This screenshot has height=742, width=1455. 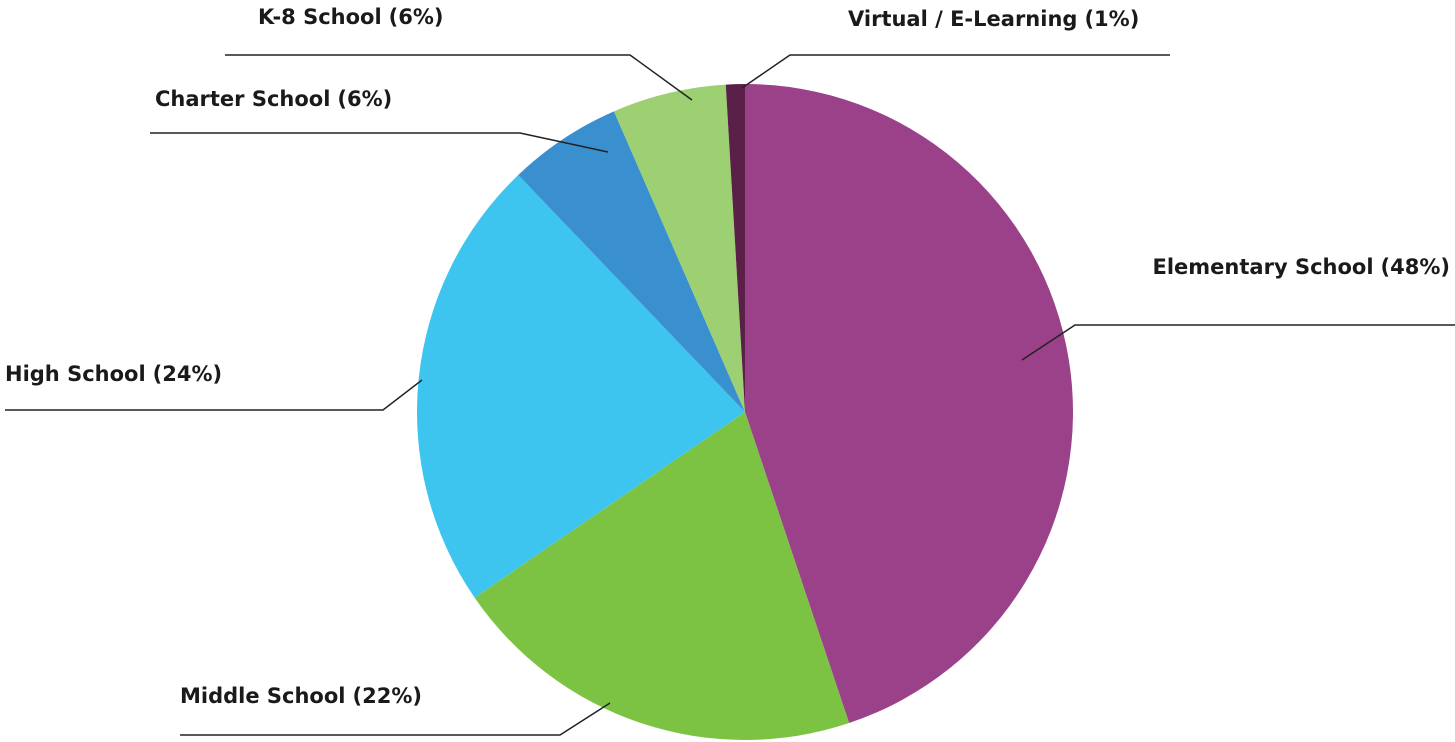 I want to click on category-label: Virtual / E-Learning, so click(x=962, y=19).